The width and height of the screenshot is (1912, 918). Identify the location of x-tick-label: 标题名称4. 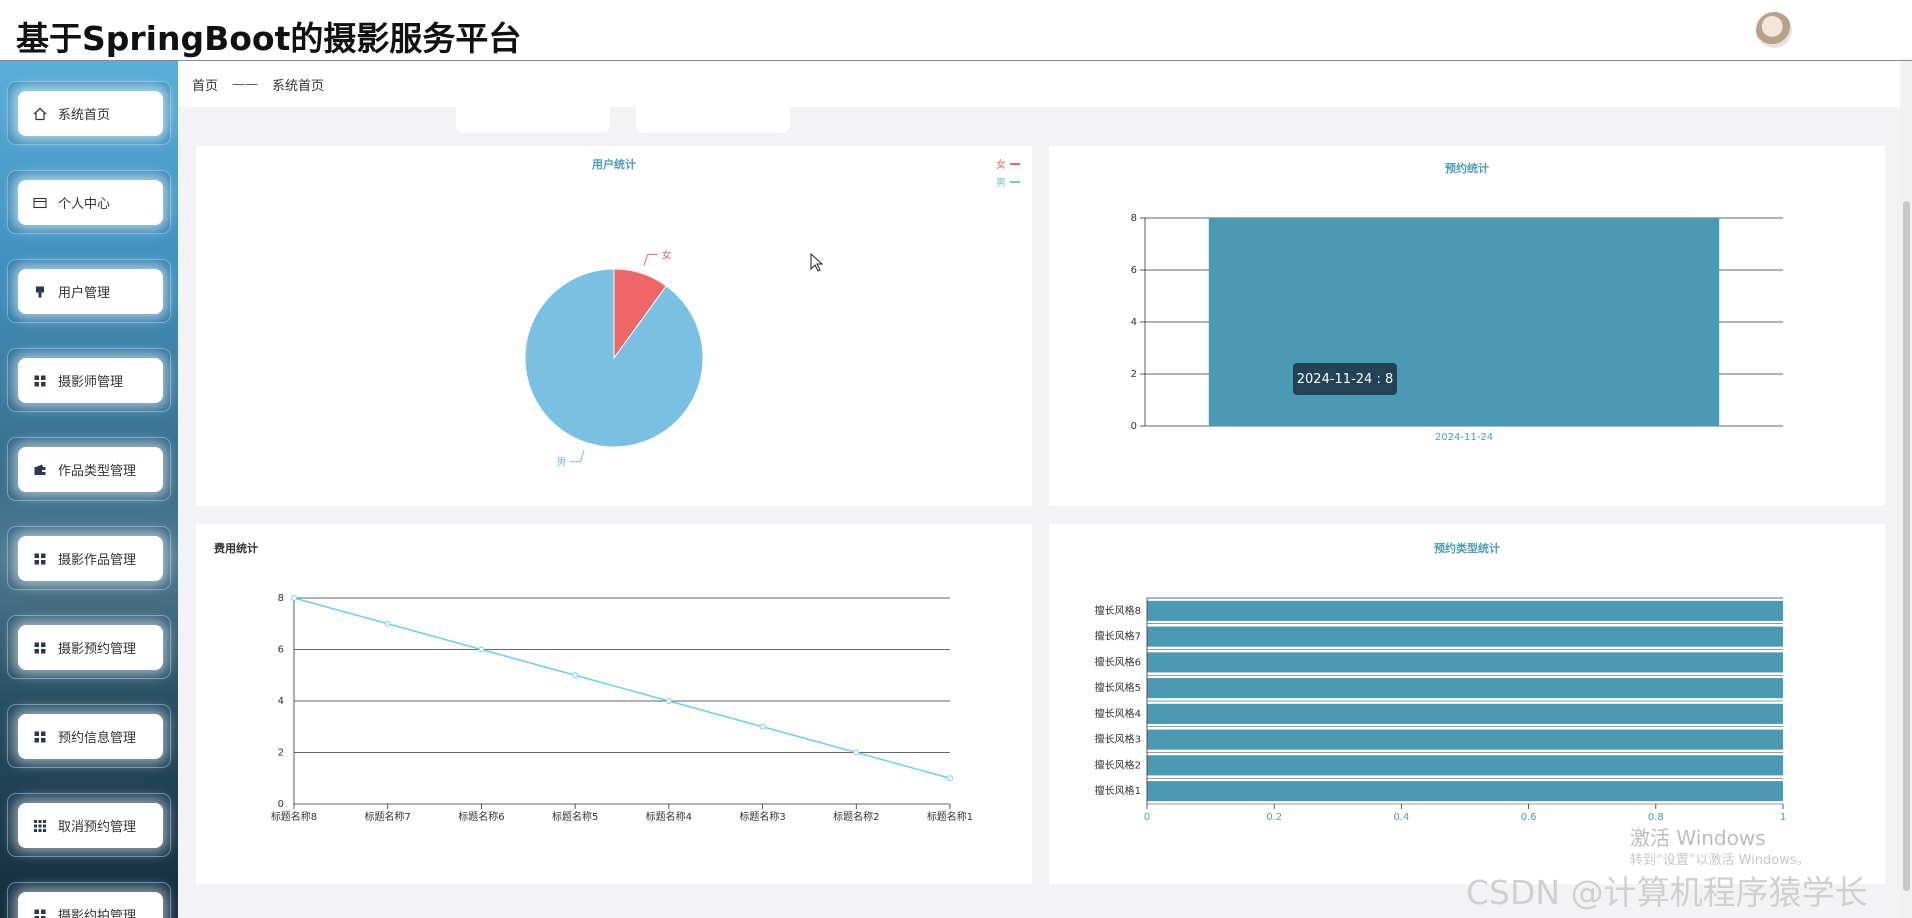
(669, 816).